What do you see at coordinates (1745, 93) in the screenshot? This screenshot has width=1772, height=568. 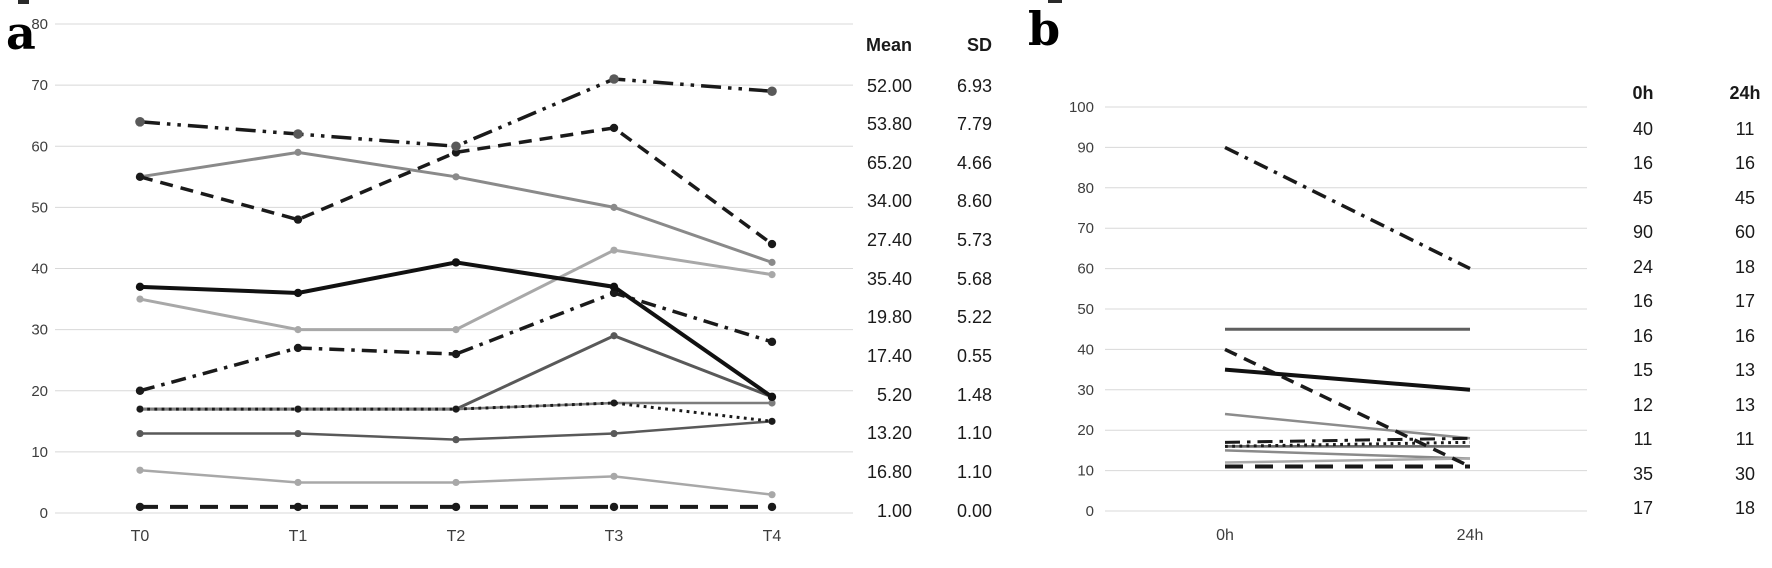 I see `panel-b-table-header-24h: 24h` at bounding box center [1745, 93].